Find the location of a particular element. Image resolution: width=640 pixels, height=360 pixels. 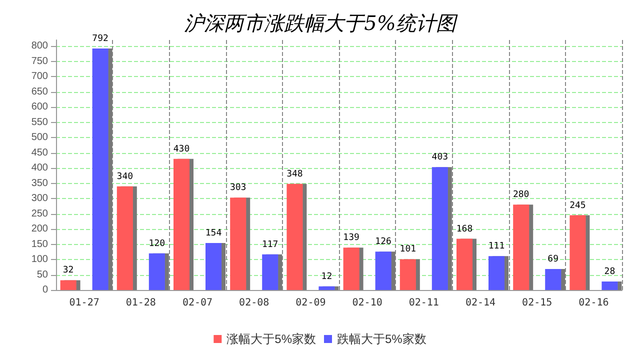

y-tick-label: 50 is located at coordinates (42, 274).